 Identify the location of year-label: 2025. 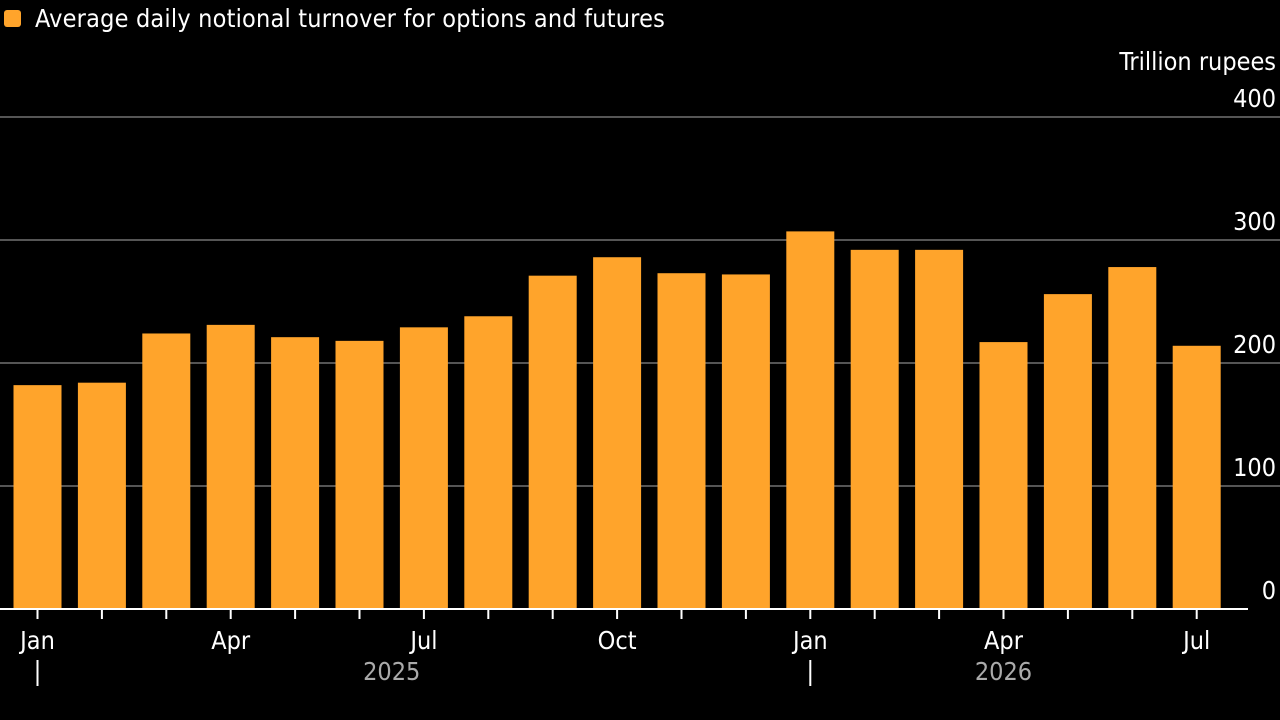
(391, 671).